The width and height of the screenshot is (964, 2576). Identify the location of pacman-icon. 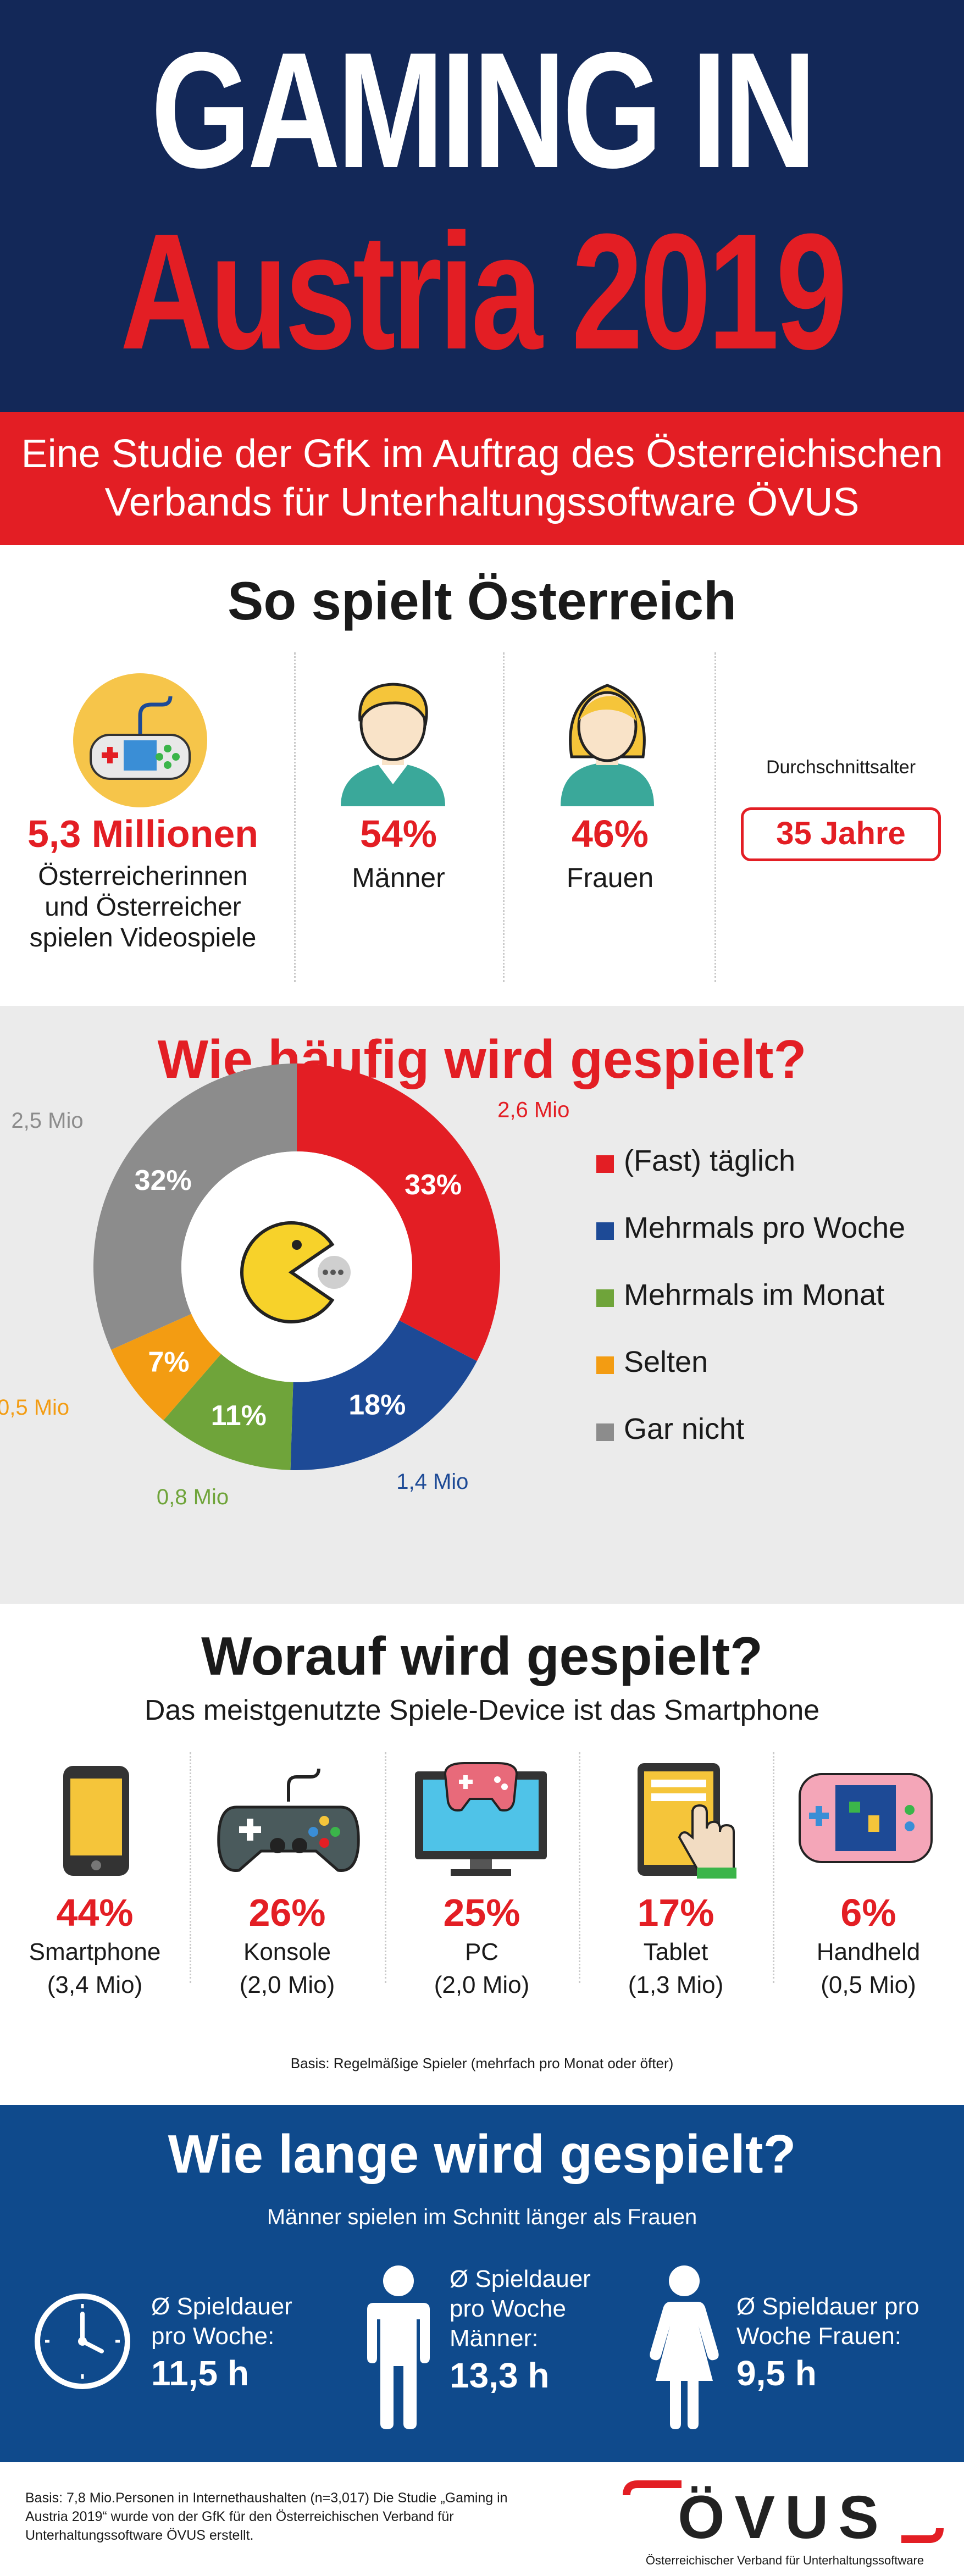
(295, 1272).